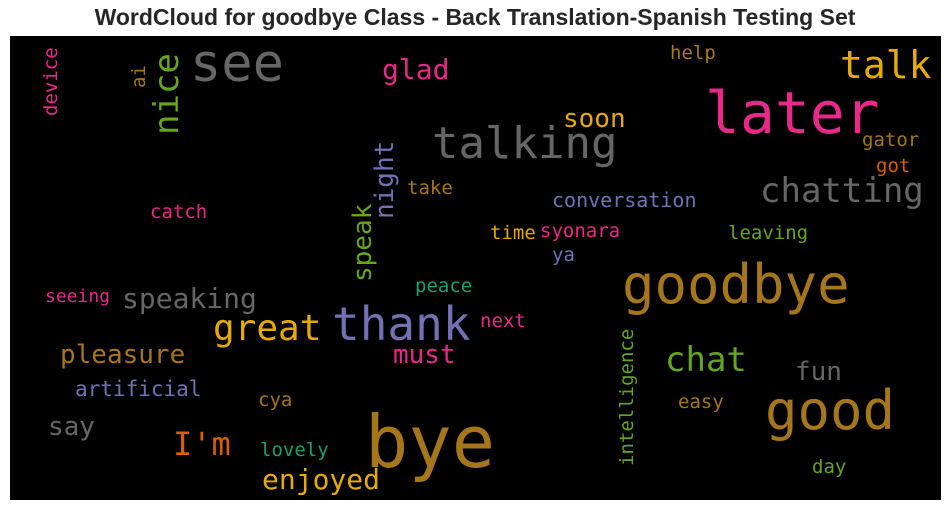 This screenshot has width=950, height=511. I want to click on word-take: take, so click(430, 188).